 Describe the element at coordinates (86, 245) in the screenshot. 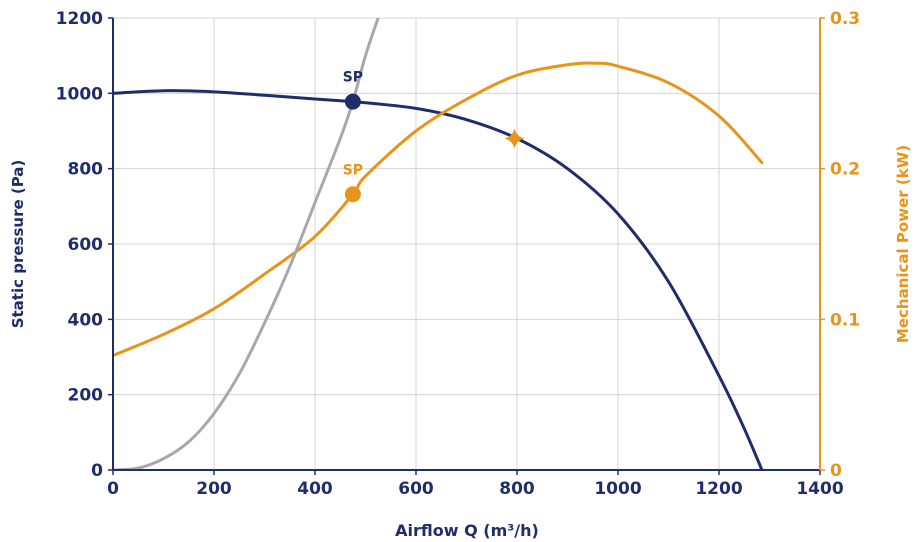

I see `y-left-tick-label: 600` at that location.